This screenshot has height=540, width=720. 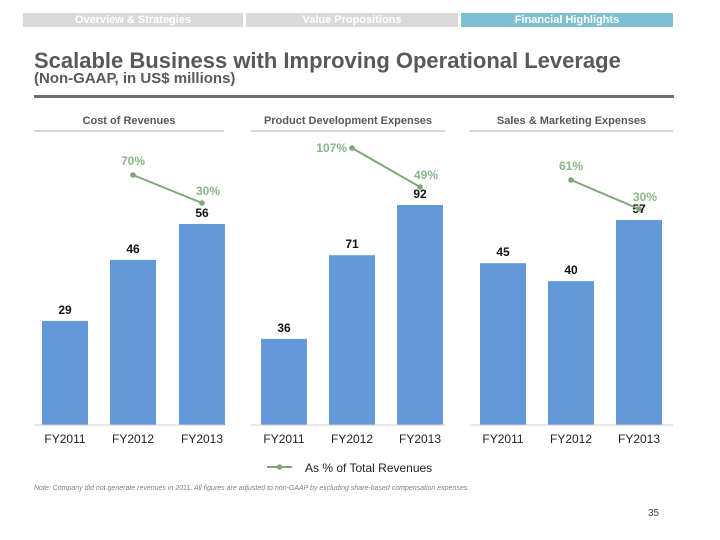 I want to click on pct-label: 107%, so click(x=331, y=148).